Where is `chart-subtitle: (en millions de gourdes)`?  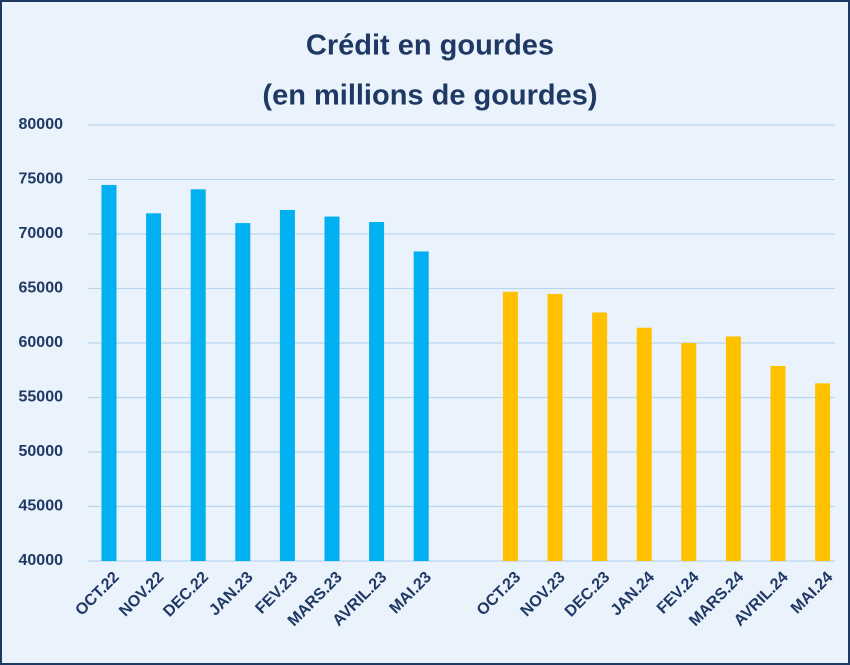
chart-subtitle: (en millions de gourdes) is located at coordinates (429, 96).